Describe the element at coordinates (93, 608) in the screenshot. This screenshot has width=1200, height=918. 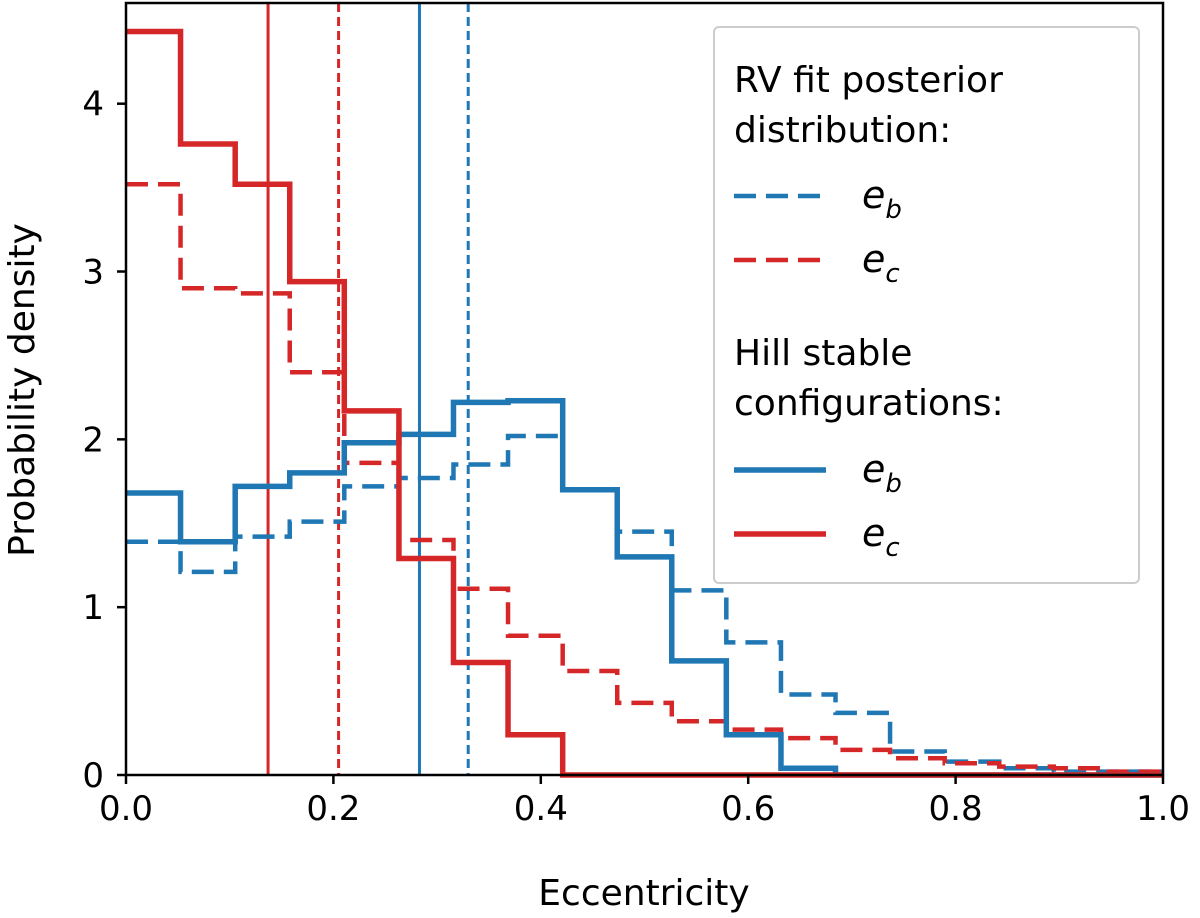
I see `y-tick-label-1: 1` at that location.